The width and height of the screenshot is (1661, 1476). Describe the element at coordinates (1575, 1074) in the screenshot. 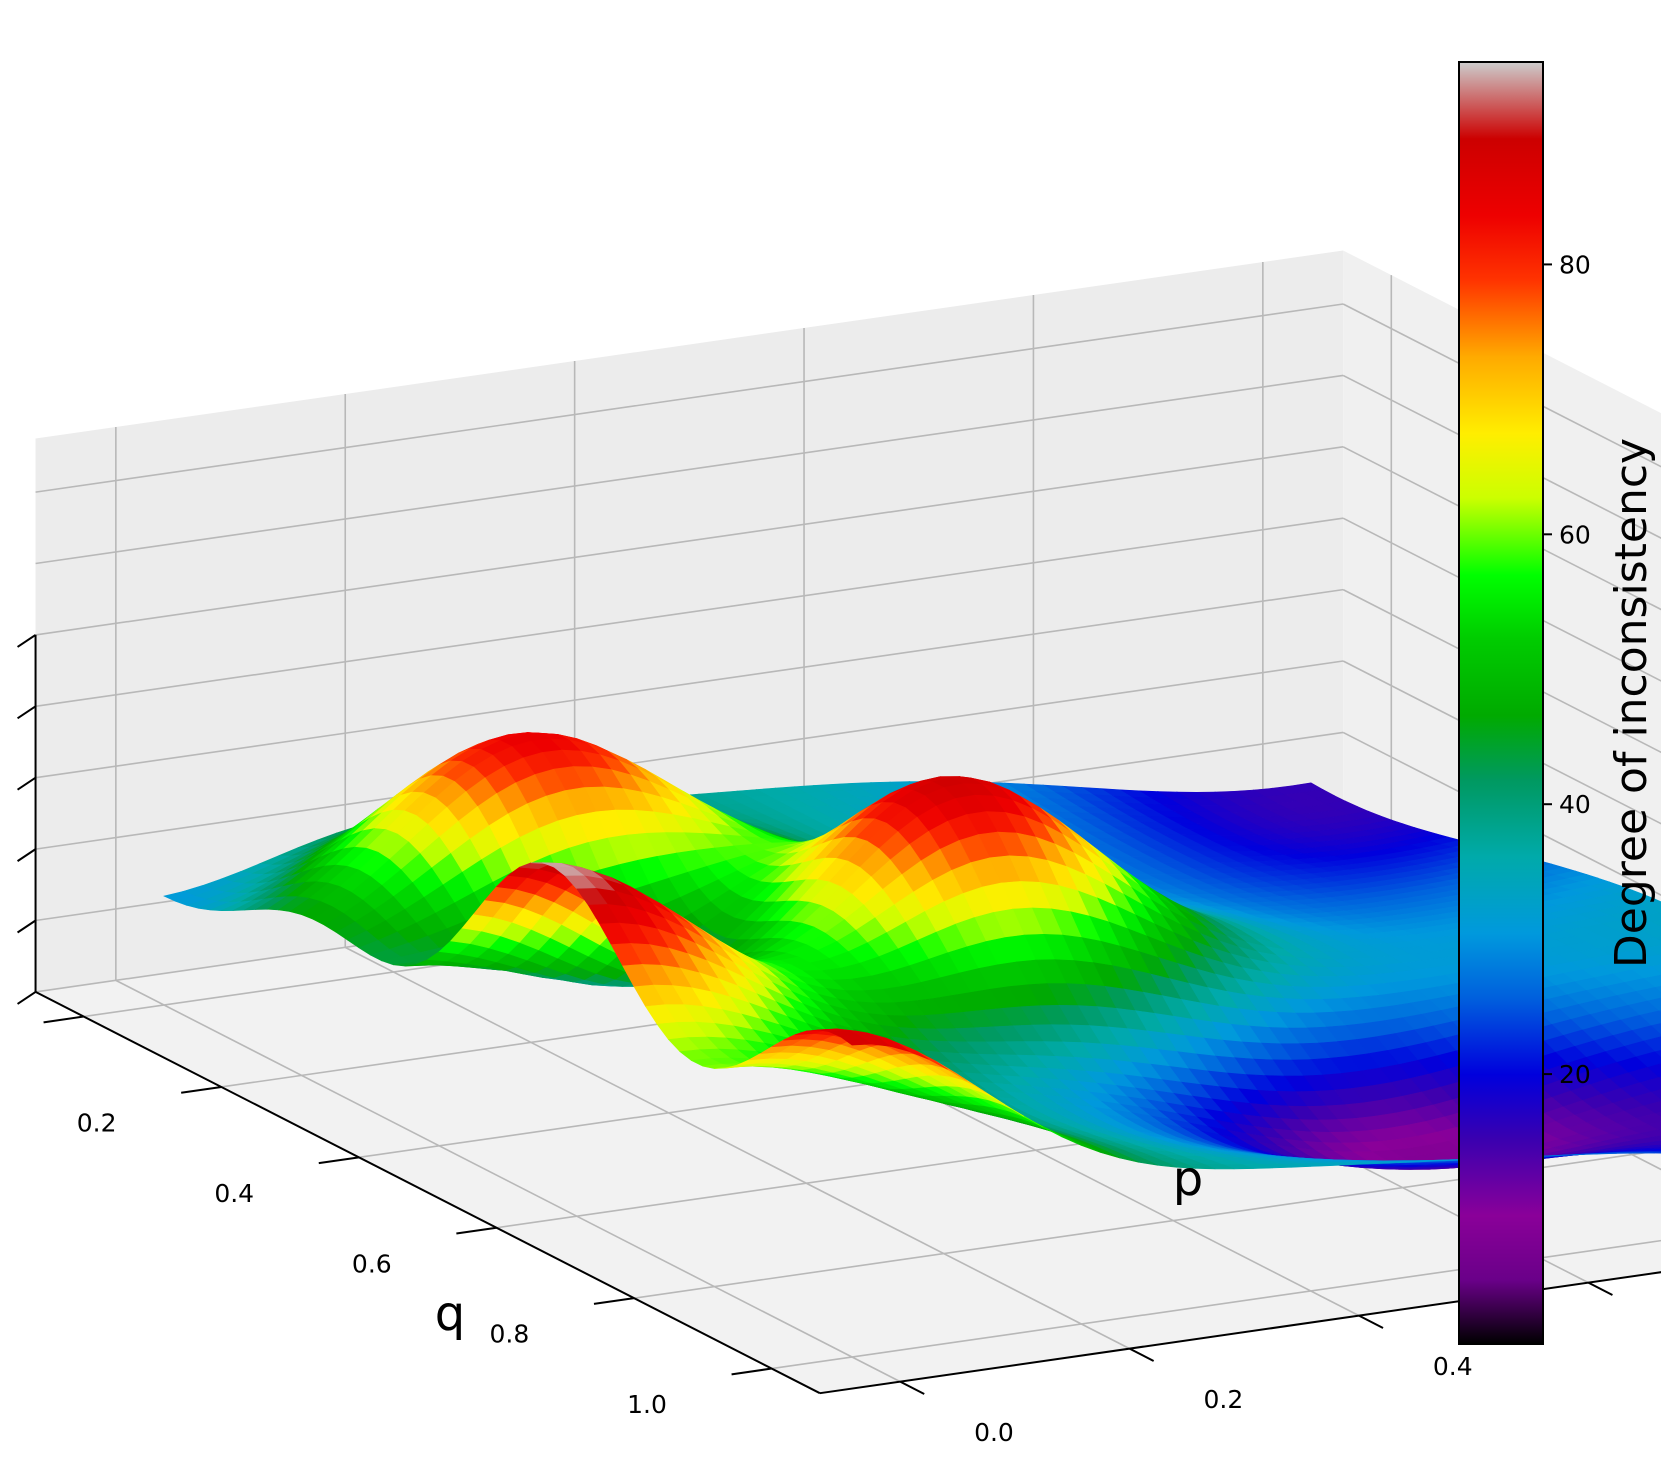

I see `colorbar-tick-label: 20` at that location.